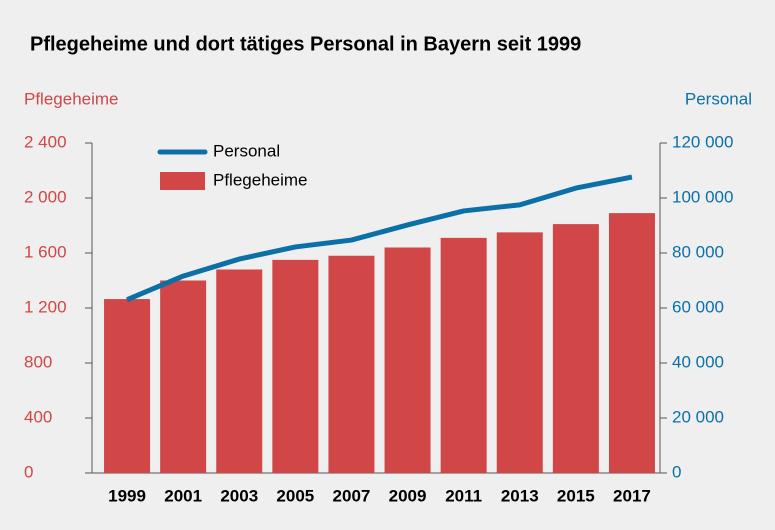 The height and width of the screenshot is (530, 775). I want to click on x-tick-label: 2011, so click(463, 495).